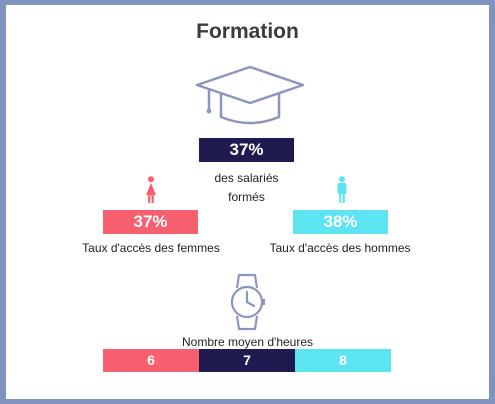  What do you see at coordinates (151, 248) in the screenshot?
I see `women-access-label: Taux d'accès des femmes` at bounding box center [151, 248].